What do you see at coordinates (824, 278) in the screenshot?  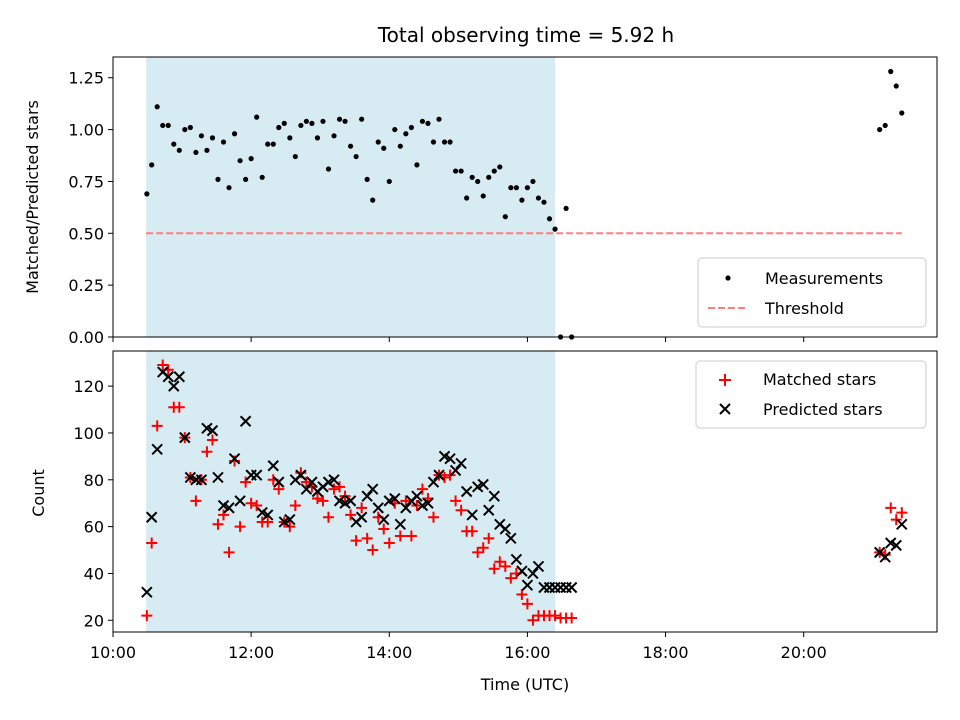 I see `legend-measurements-label: Measurements` at bounding box center [824, 278].